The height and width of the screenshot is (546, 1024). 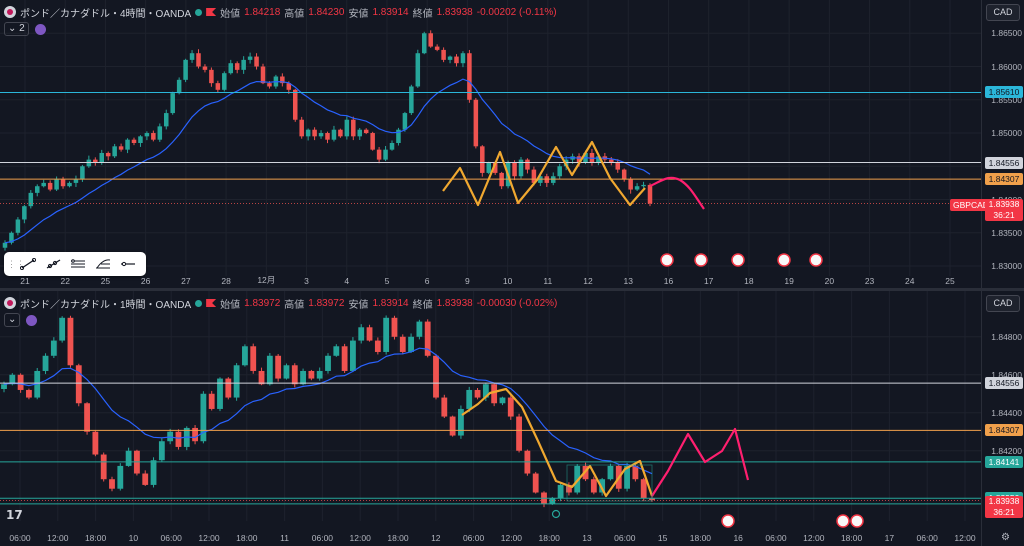 I want to click on dividend-marker-icon, so click(x=556, y=514).